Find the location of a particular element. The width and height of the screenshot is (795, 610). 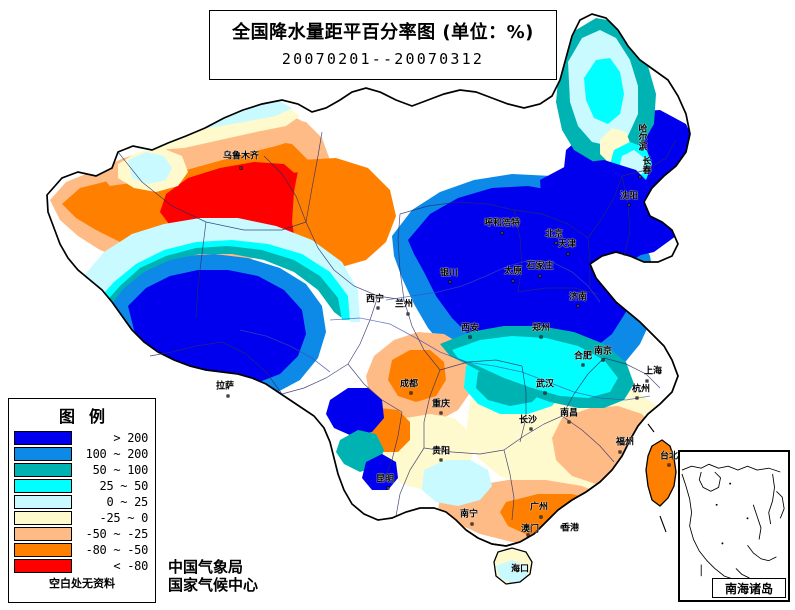

city-label: 沈阳 is located at coordinates (629, 196).